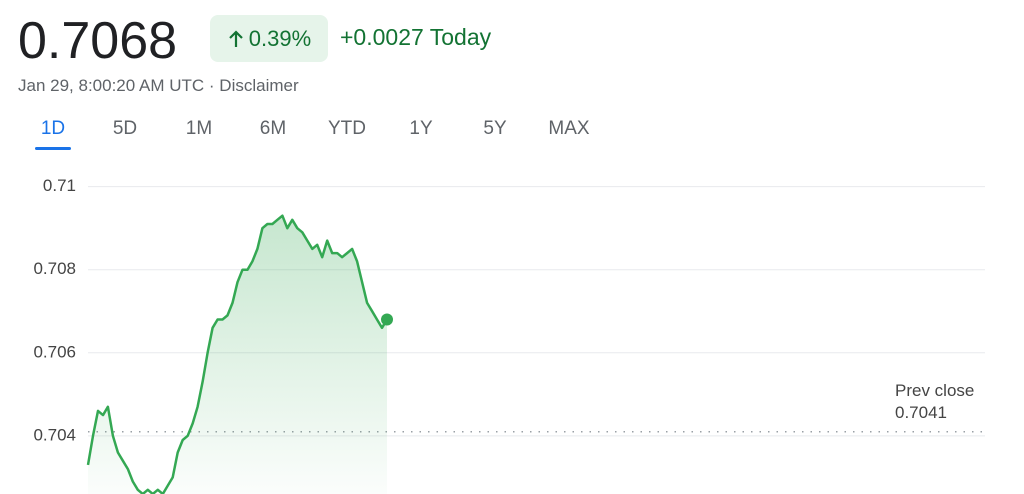 Image resolution: width=1024 pixels, height=494 pixels. Describe the element at coordinates (59, 185) in the screenshot. I see `y-tick-label: 0.71` at that location.